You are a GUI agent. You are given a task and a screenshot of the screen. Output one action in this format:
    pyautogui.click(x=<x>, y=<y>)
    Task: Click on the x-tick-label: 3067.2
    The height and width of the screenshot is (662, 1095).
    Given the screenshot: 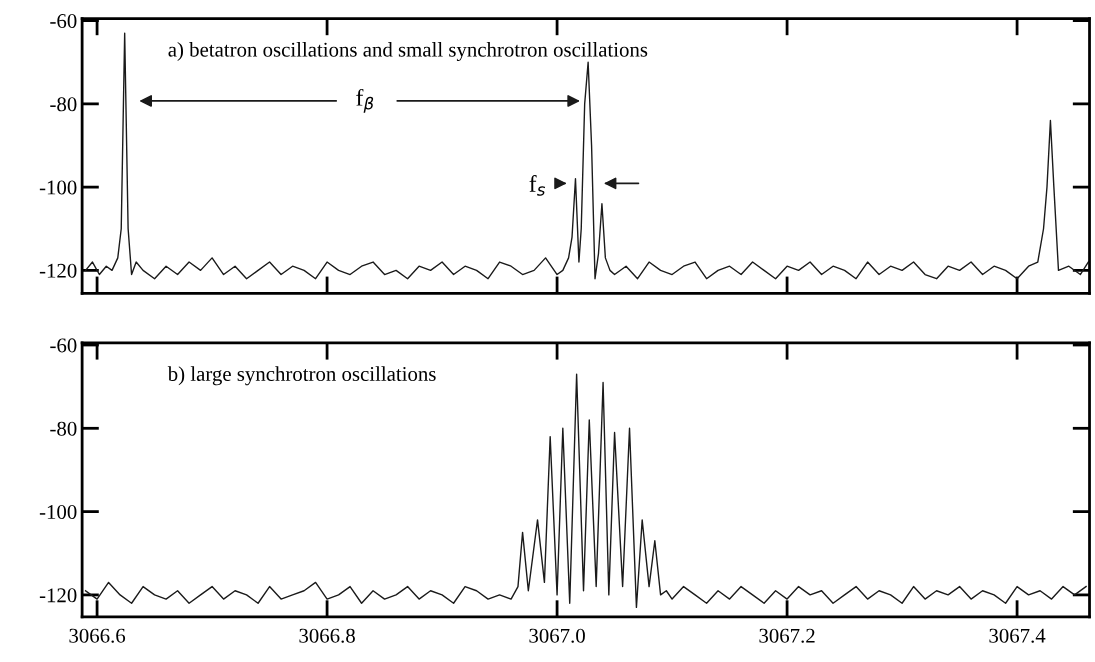 What is the action you would take?
    pyautogui.click(x=787, y=635)
    